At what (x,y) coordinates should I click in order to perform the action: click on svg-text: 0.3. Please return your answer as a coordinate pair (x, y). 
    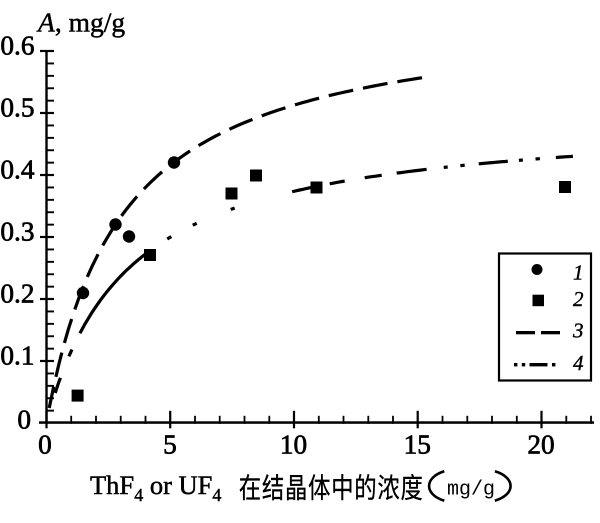
    Looking at the image, I should click on (17, 232).